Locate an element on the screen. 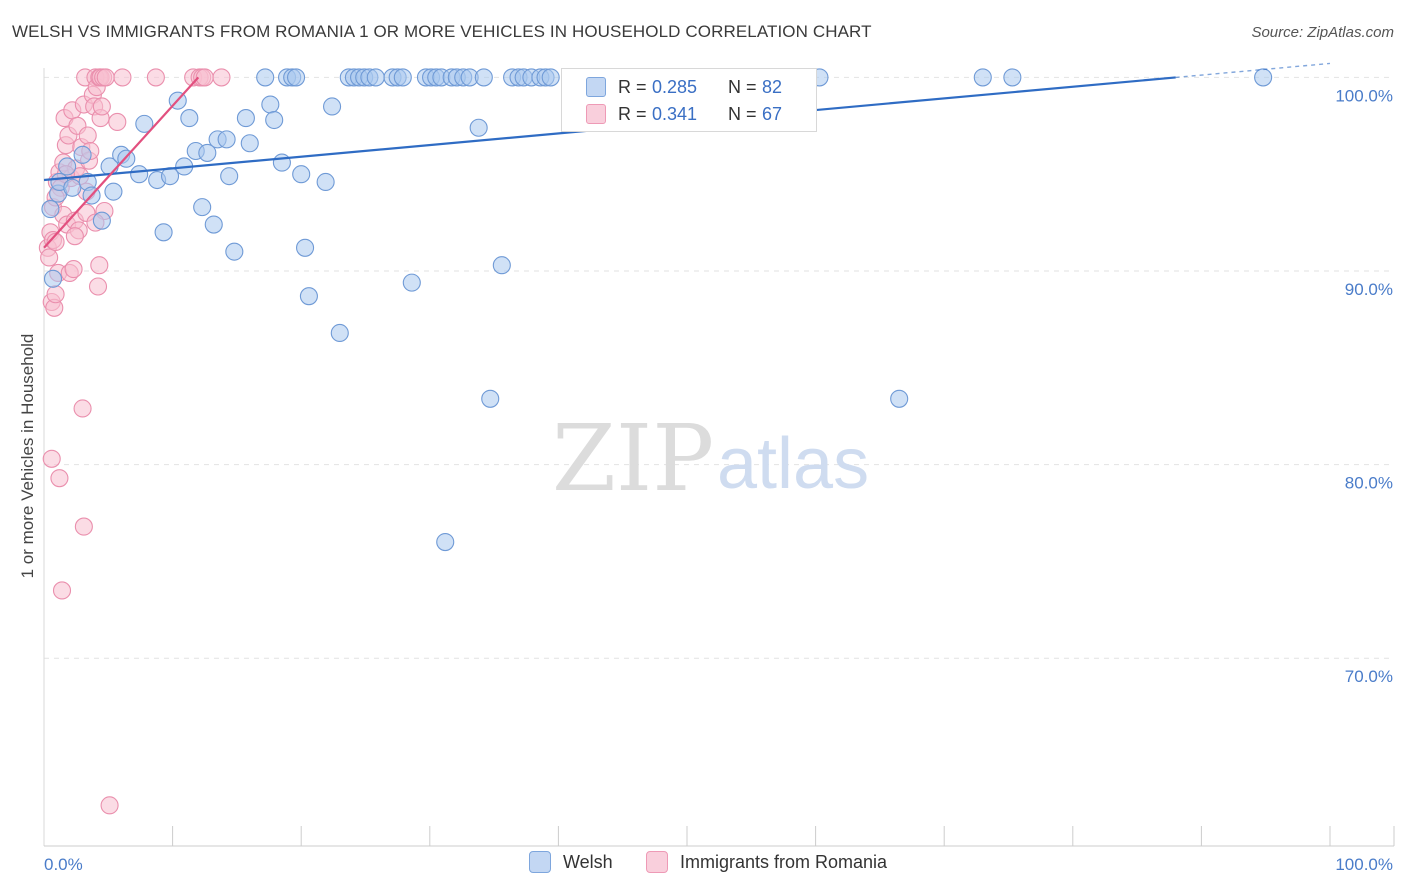  x-tick-label: 0.0% is located at coordinates (63, 864).